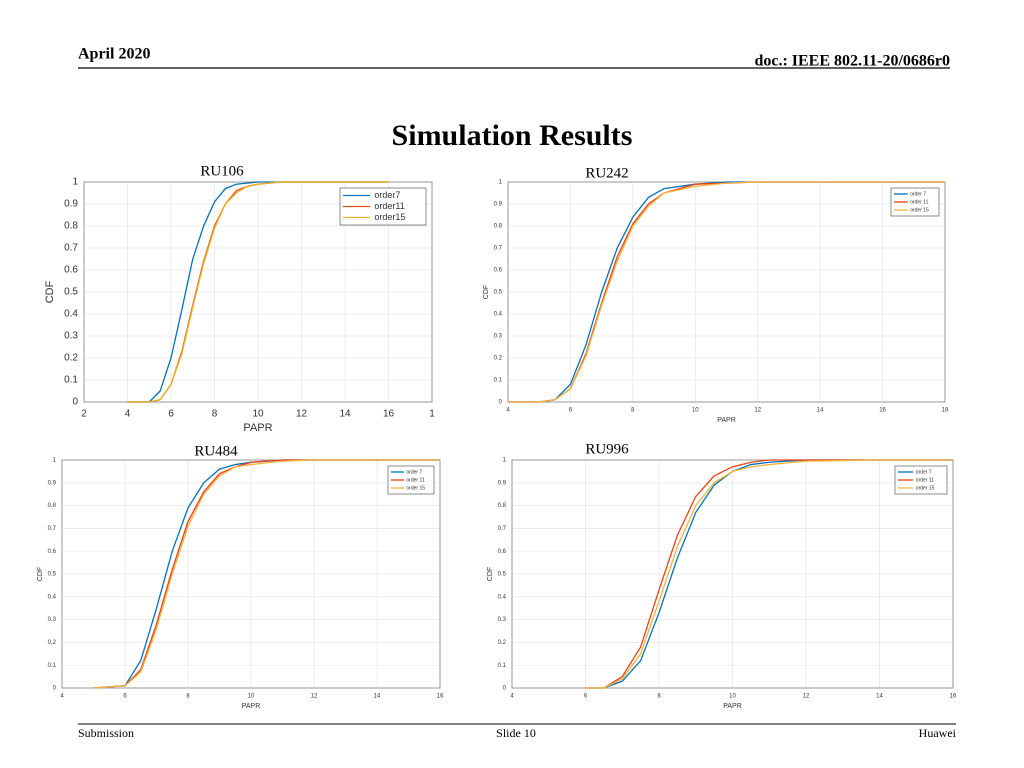  I want to click on footer-right: Huawei, so click(938, 733).